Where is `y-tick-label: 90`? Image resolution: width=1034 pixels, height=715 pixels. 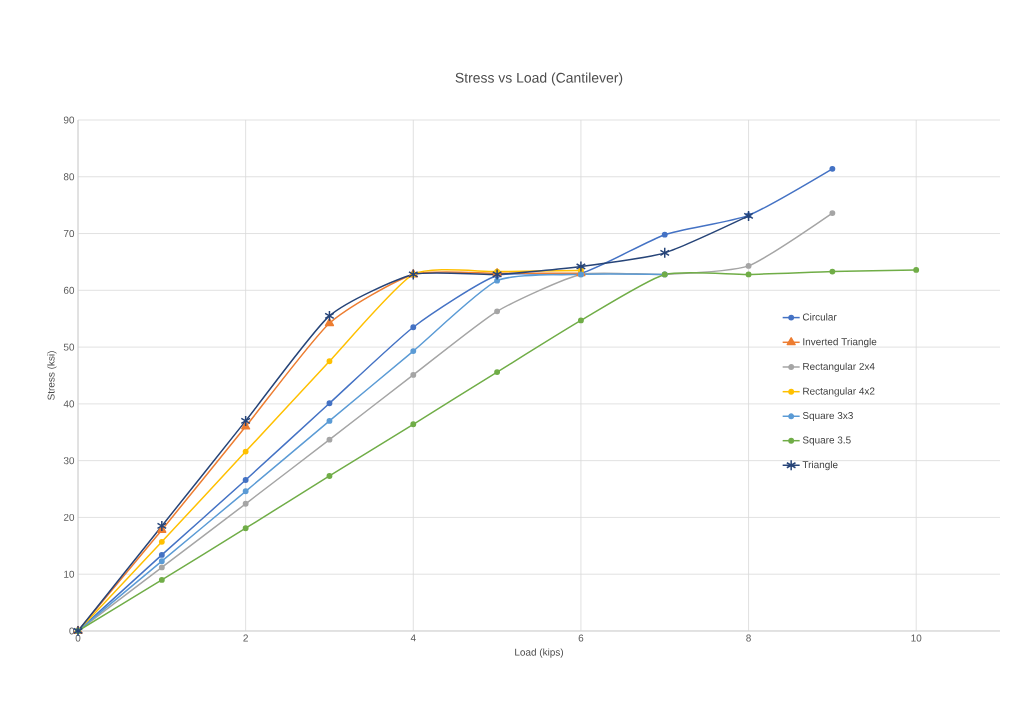 y-tick-label: 90 is located at coordinates (69, 120).